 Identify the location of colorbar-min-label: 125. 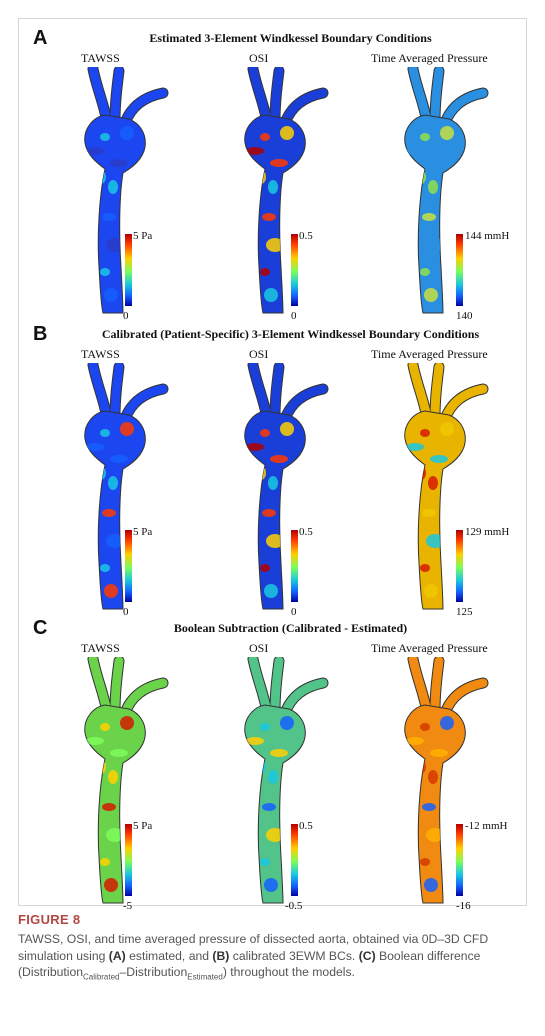
(464, 612).